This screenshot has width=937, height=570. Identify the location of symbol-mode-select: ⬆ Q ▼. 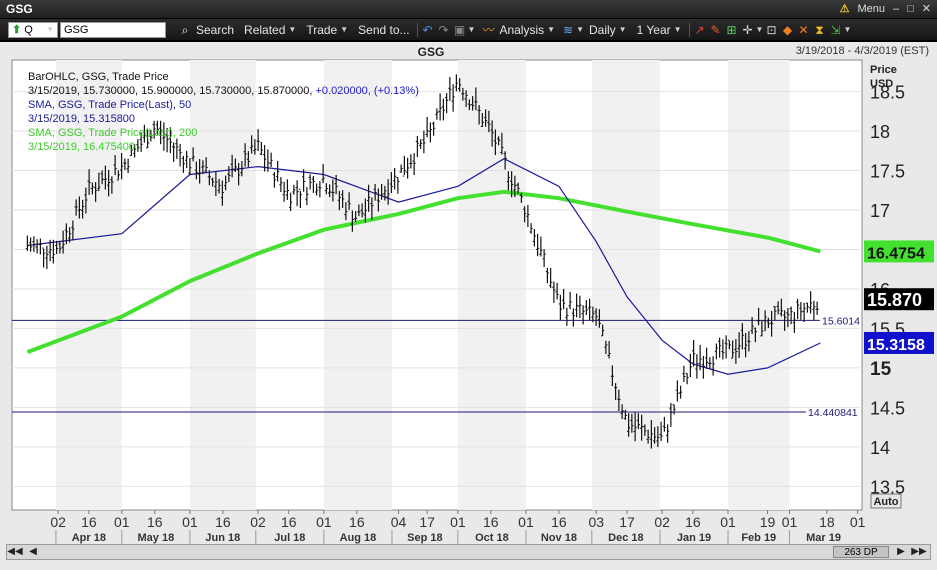
(33, 29).